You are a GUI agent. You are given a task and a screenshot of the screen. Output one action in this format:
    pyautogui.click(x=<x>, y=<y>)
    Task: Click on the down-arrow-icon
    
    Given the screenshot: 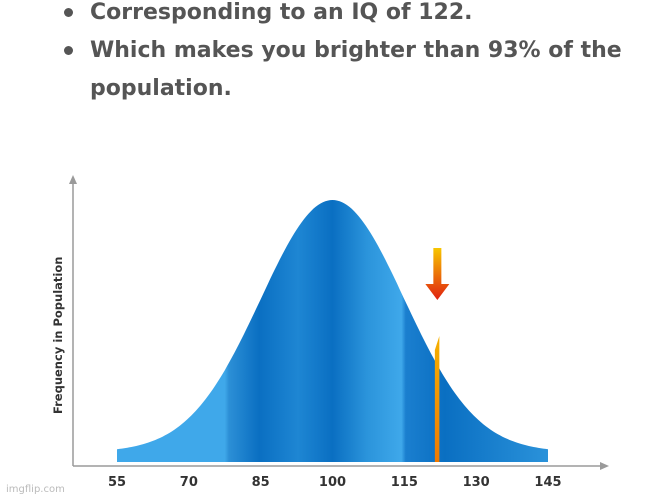 What is the action you would take?
    pyautogui.click(x=437, y=274)
    